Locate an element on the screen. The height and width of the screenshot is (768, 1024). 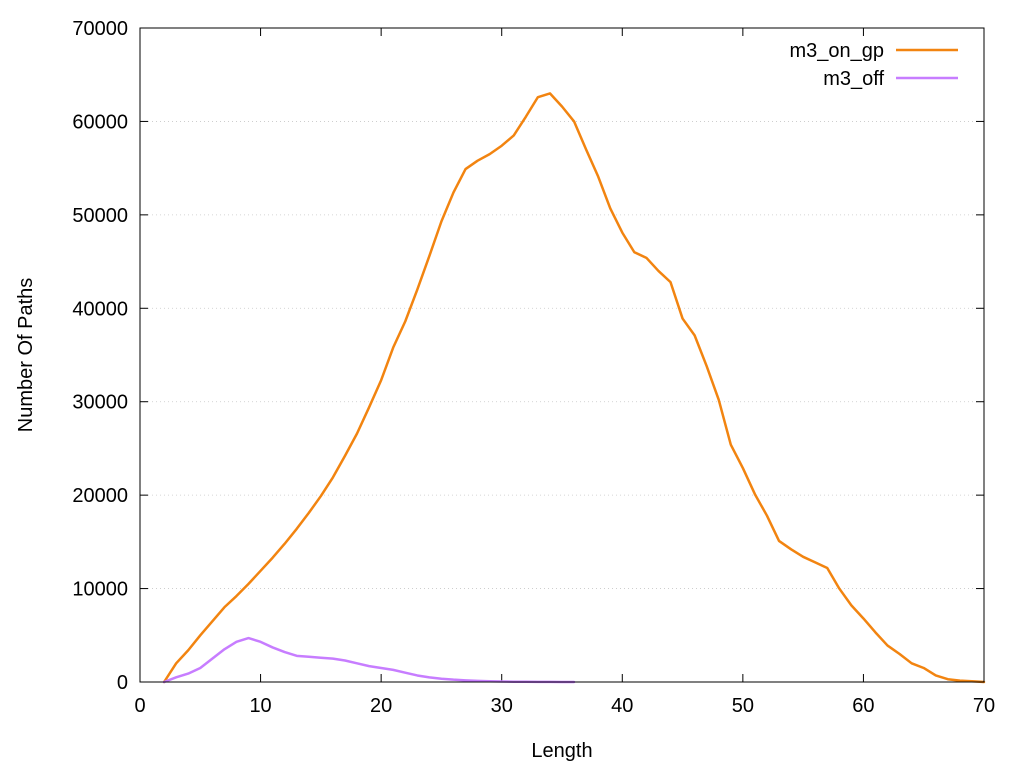
y-tick-labels: 0 10000 20000 30000 40000 50000 60000 70000 is located at coordinates (100, 356).